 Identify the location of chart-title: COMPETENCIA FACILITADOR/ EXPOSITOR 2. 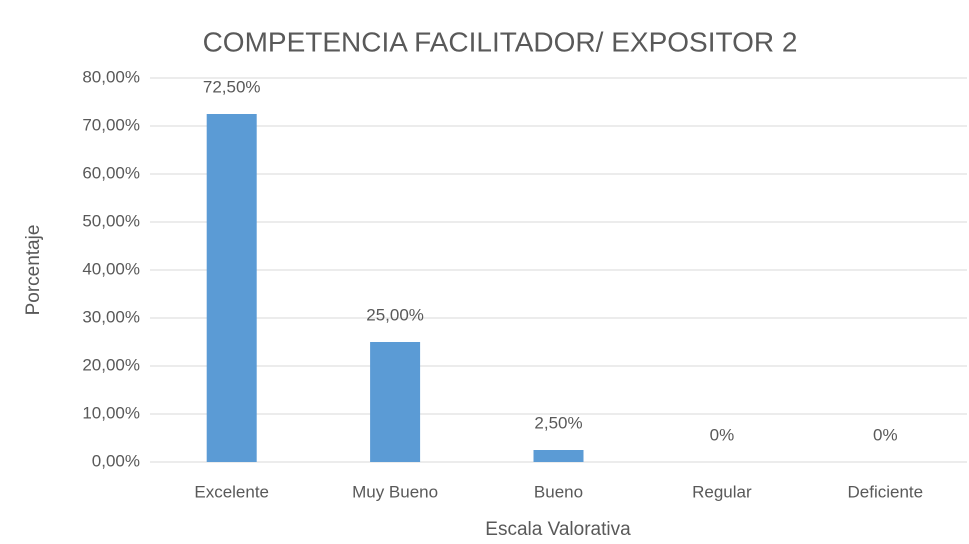
(500, 41).